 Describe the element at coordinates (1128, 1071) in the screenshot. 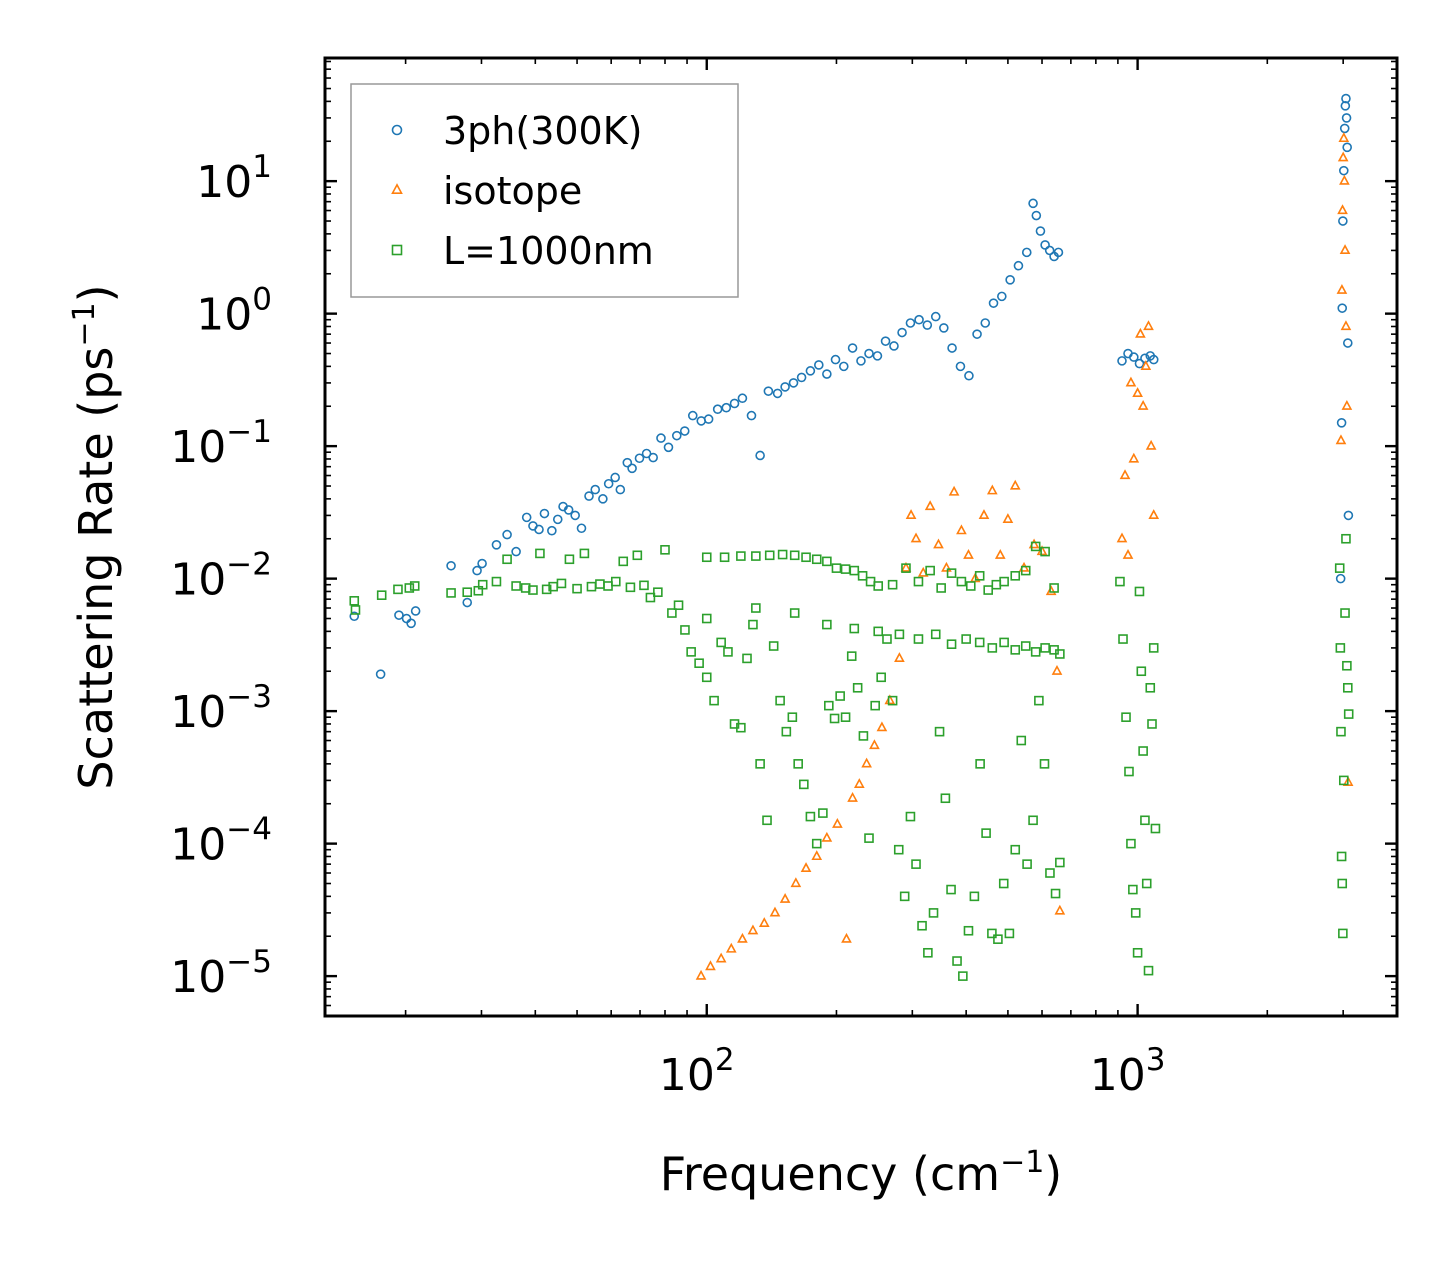

I see `x-tick-label: 10³` at that location.